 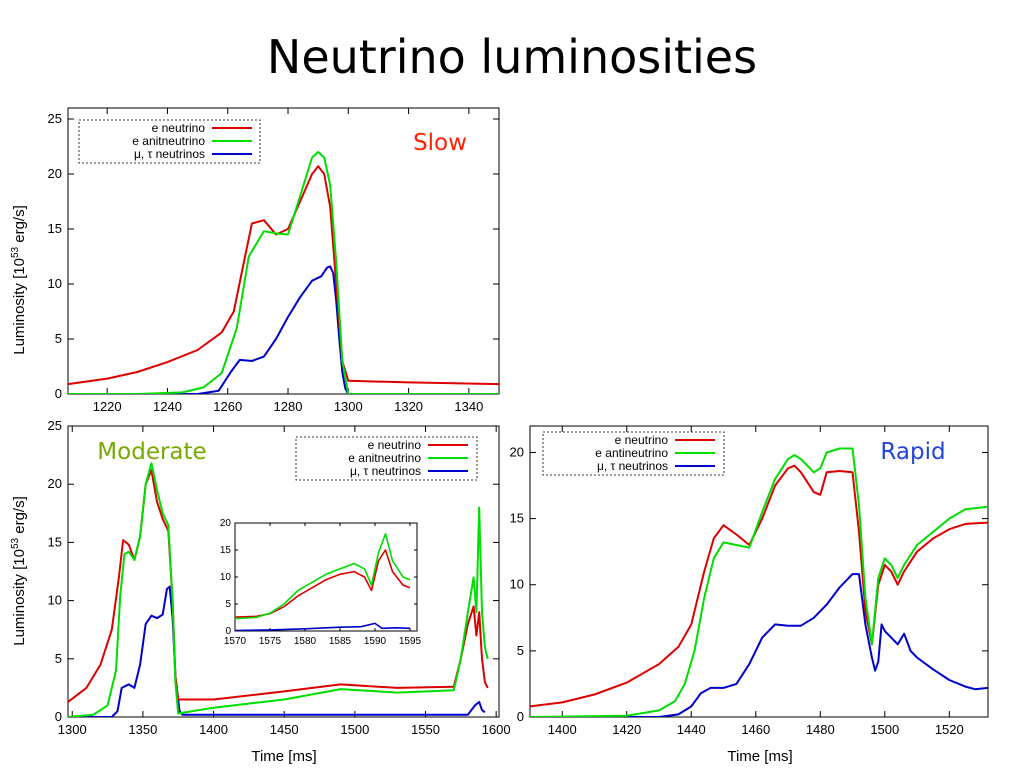 I want to click on x-tick-label: 1440, so click(x=691, y=729).